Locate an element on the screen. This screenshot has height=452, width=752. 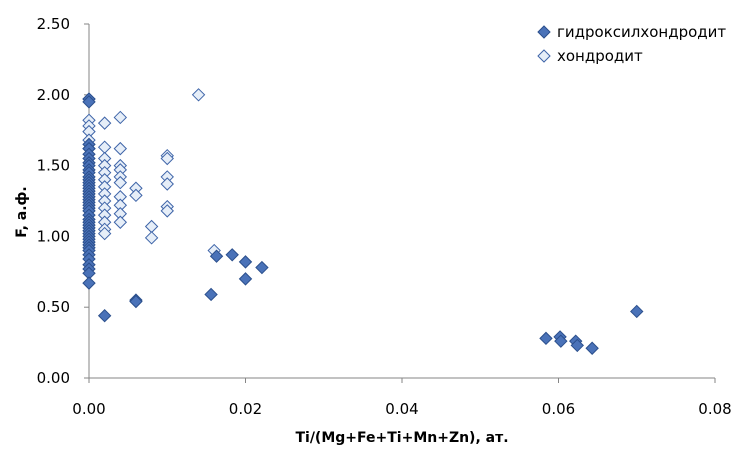
x-tick-label: 0.02 is located at coordinates (245, 409).